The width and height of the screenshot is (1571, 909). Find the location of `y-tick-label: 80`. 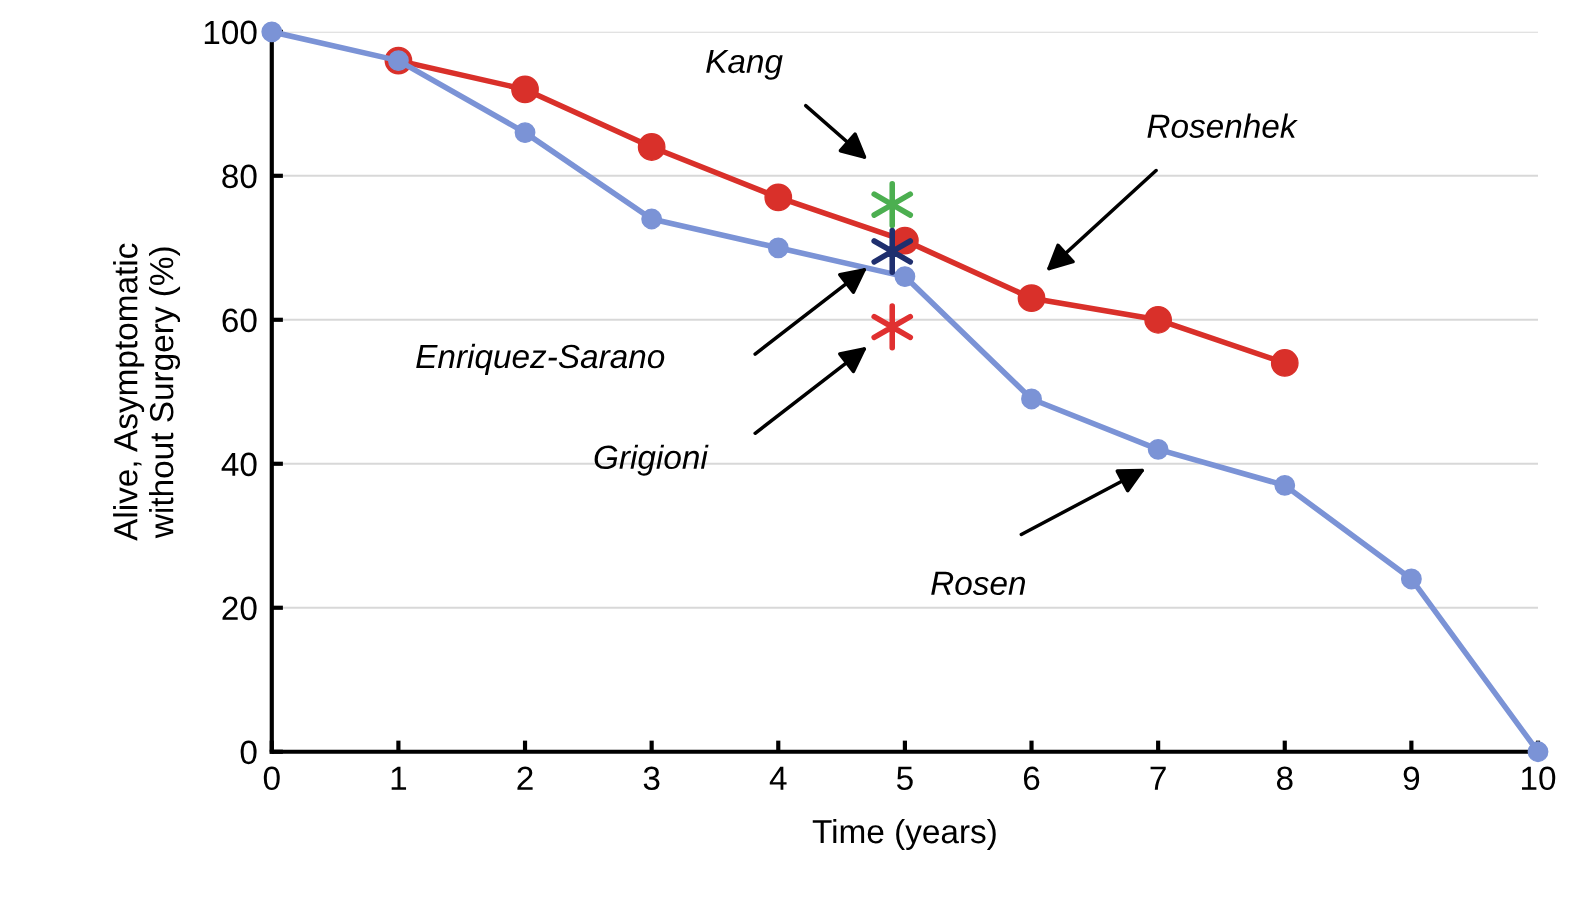

y-tick-label: 80 is located at coordinates (239, 176).